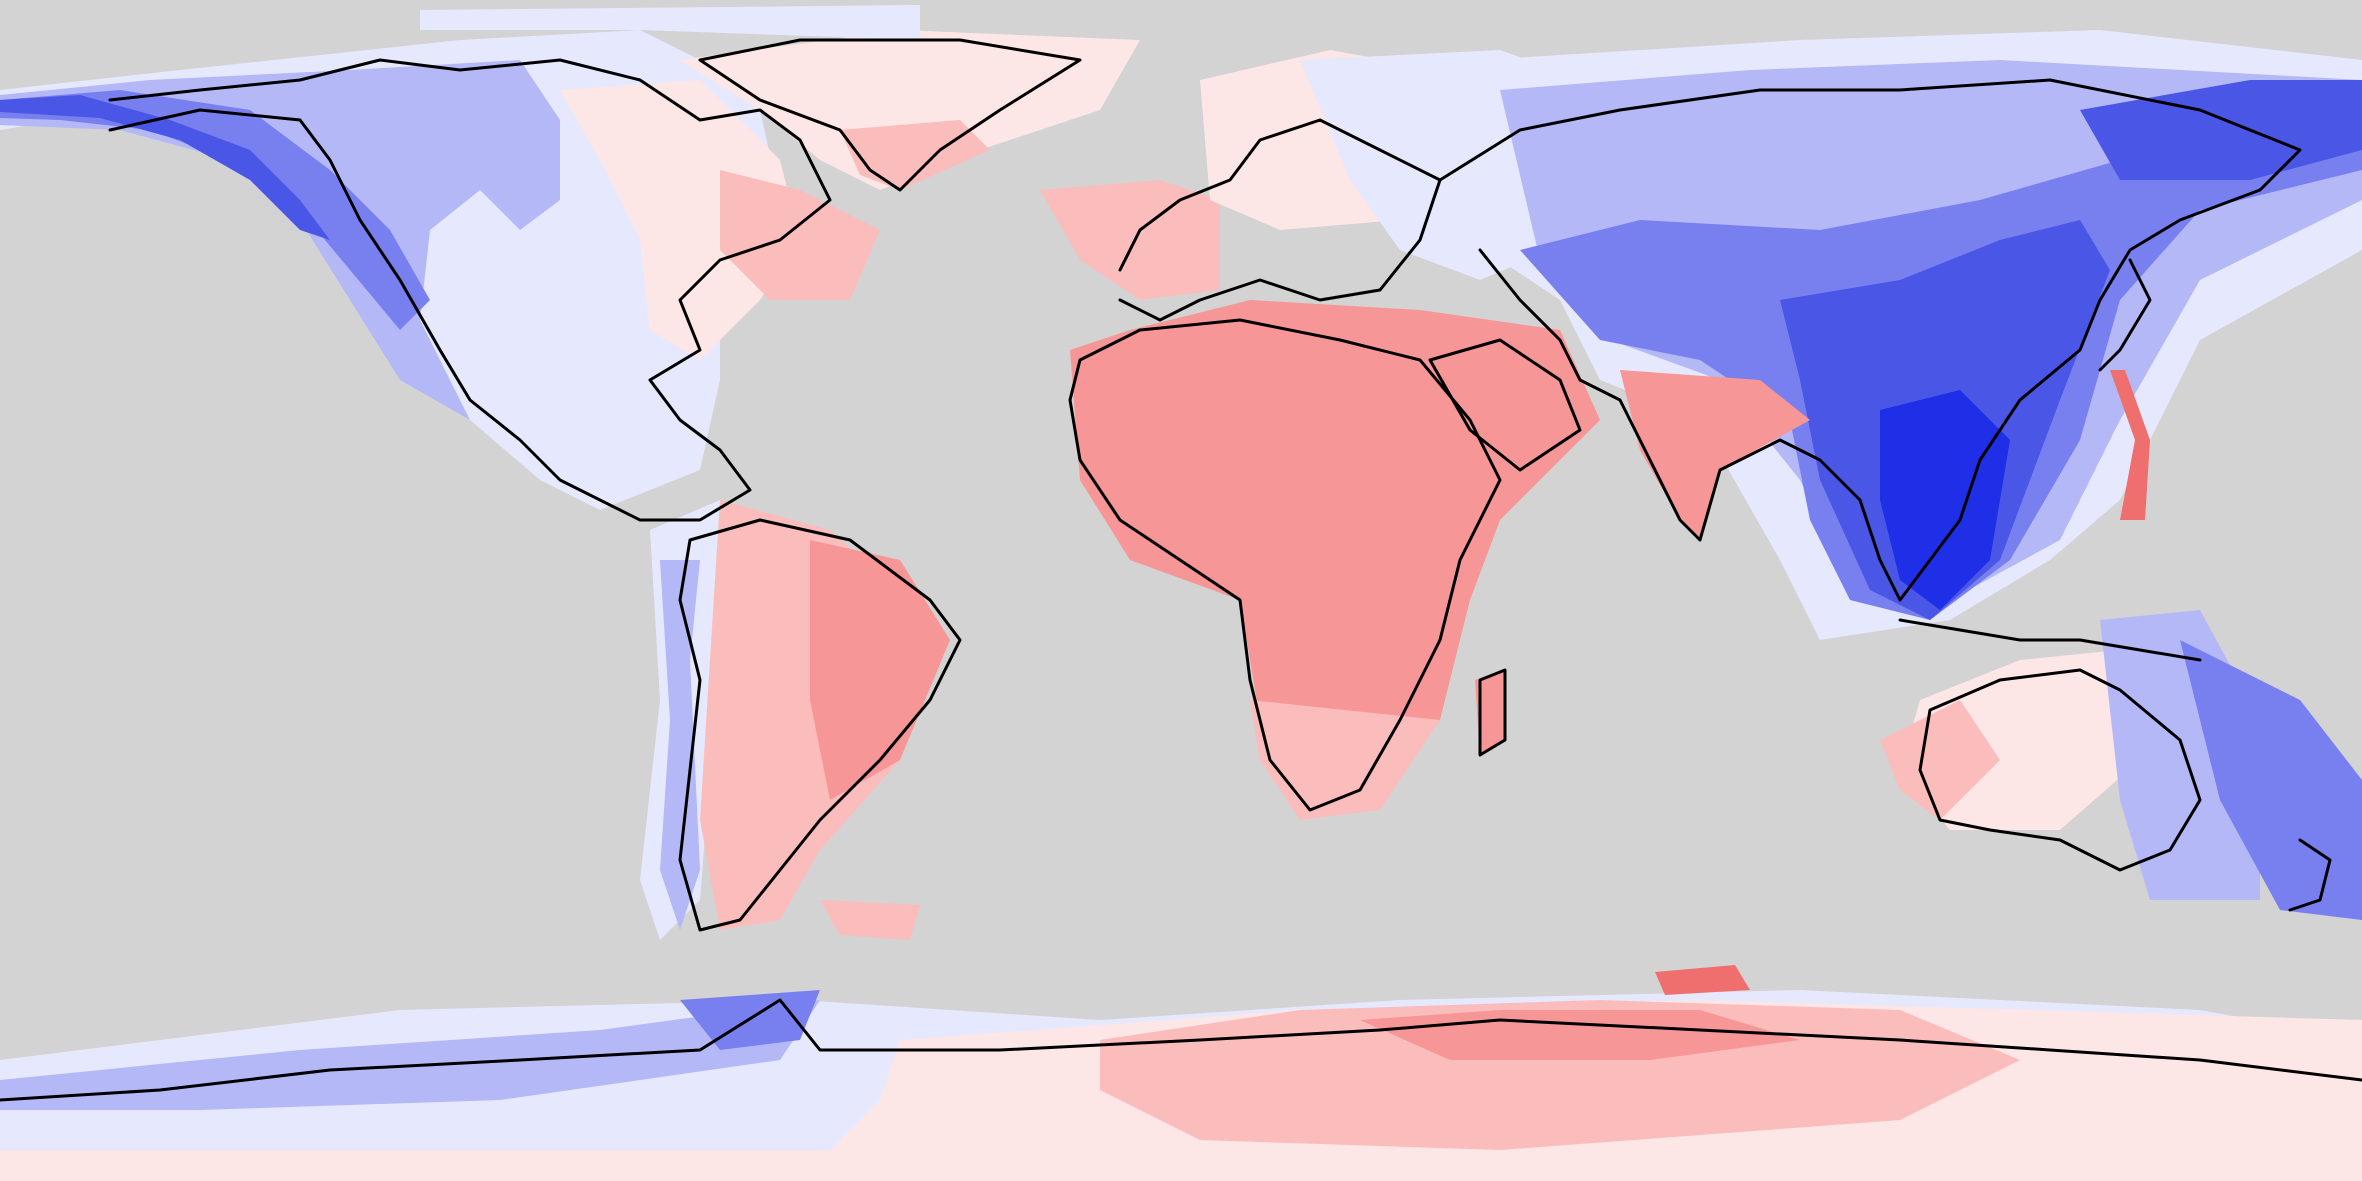 The height and width of the screenshot is (1181, 2362). Describe the element at coordinates (1945, 500) in the screenshot. I see `field-se-asia-strong` at that location.